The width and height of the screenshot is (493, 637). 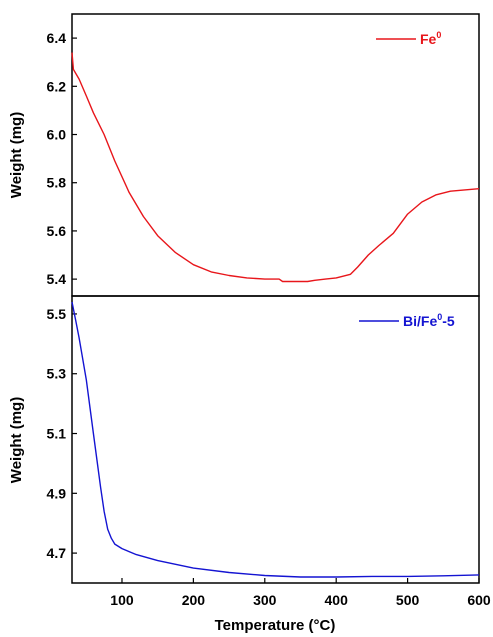 What do you see at coordinates (57, 86) in the screenshot?
I see `y-tick-label: 6.2` at bounding box center [57, 86].